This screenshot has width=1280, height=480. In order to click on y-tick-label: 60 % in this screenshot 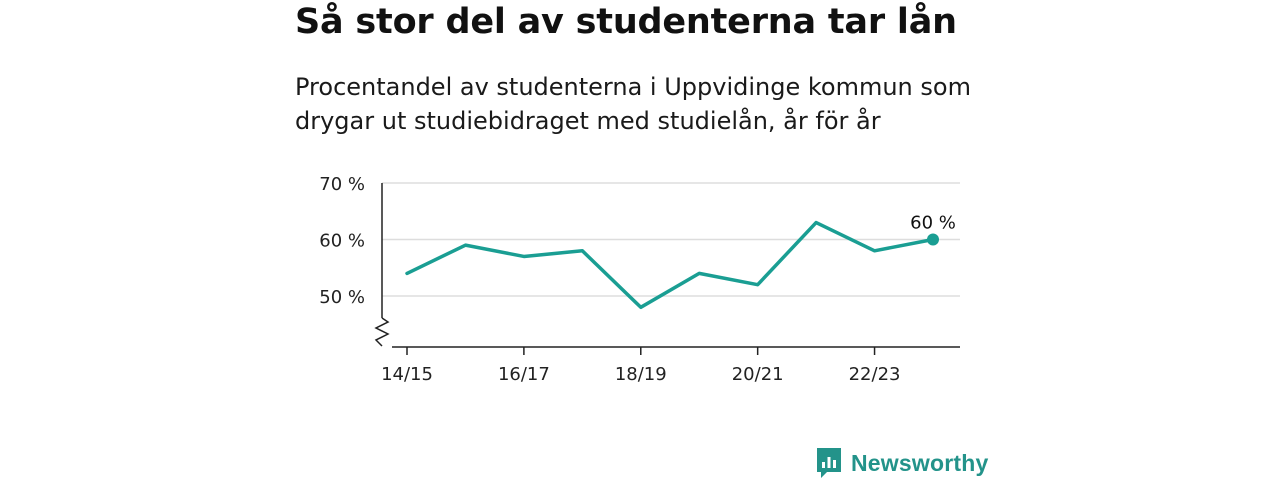, I will do `click(342, 241)`.